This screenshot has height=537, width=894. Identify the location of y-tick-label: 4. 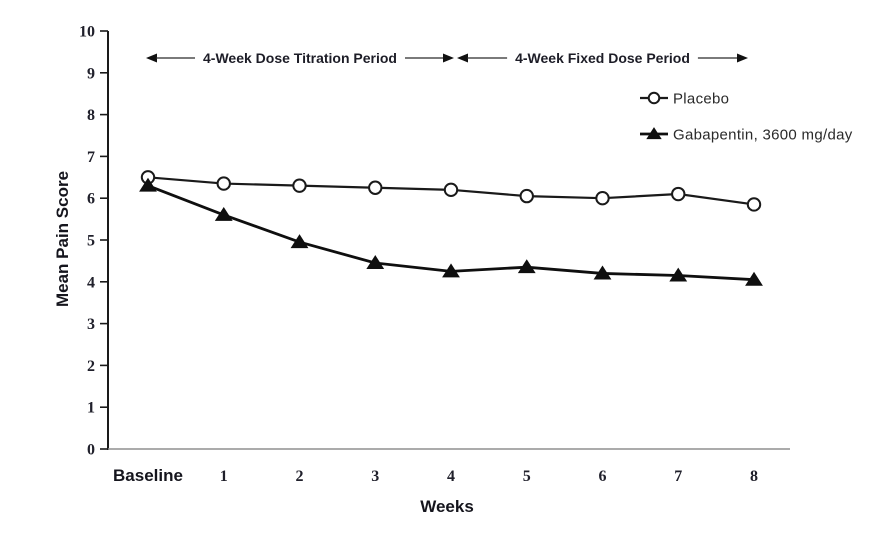
(91, 282).